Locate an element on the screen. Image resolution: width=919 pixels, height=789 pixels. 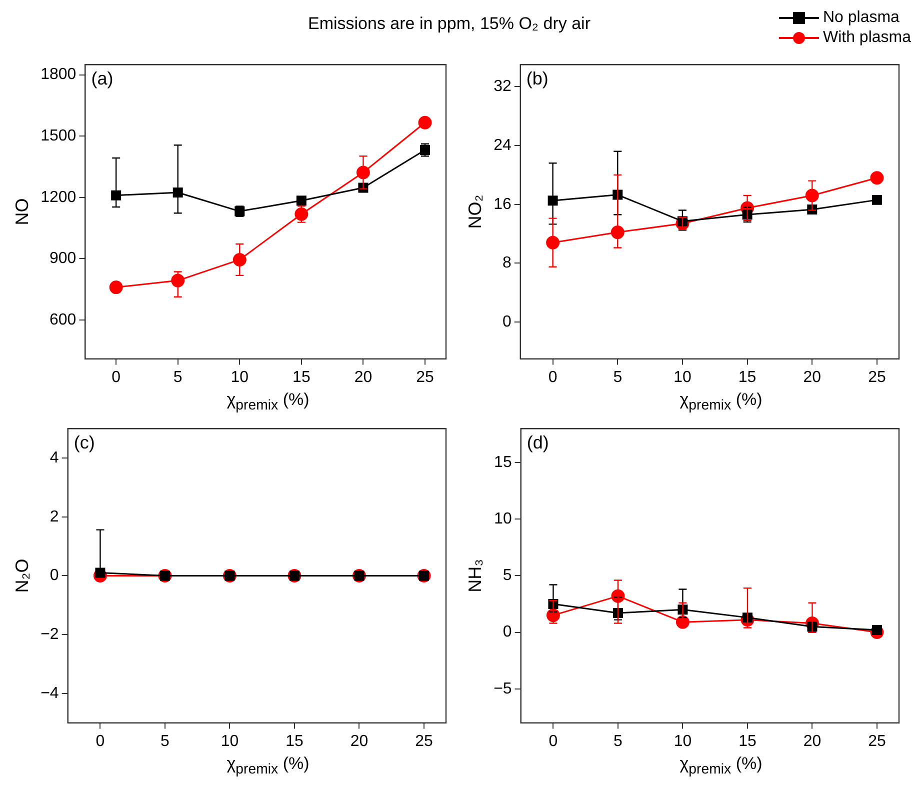
y-tick-label: −5 is located at coordinates (503, 689).